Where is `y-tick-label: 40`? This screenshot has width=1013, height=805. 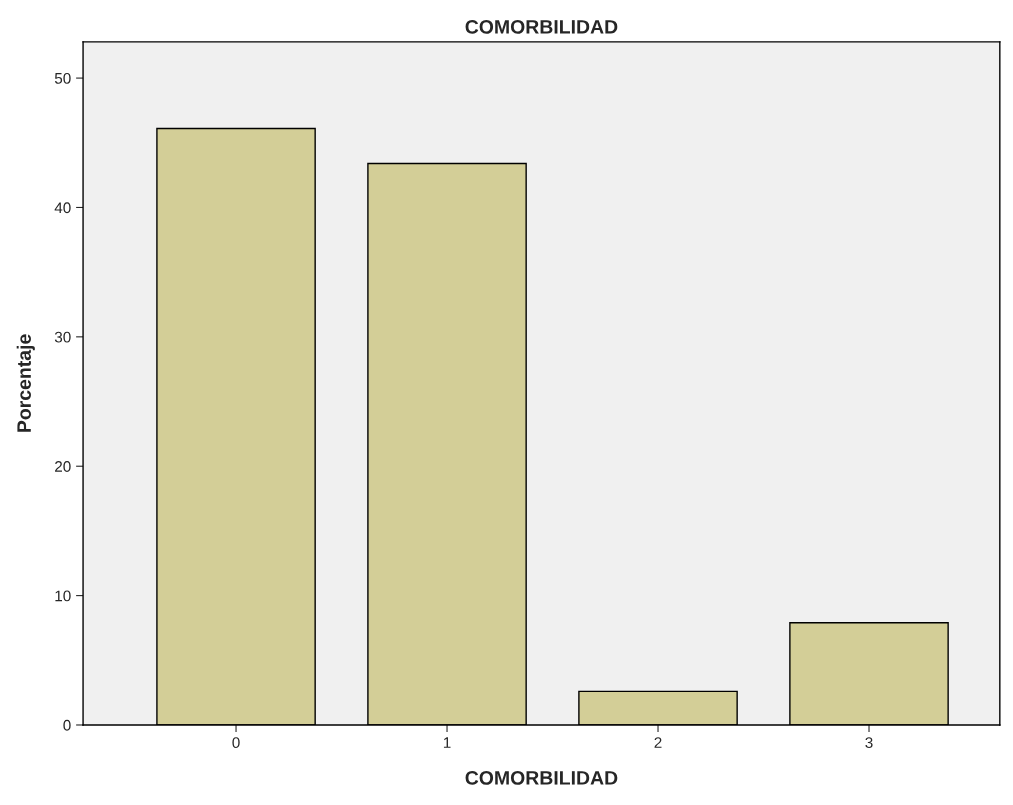
y-tick-label: 40 is located at coordinates (62, 208).